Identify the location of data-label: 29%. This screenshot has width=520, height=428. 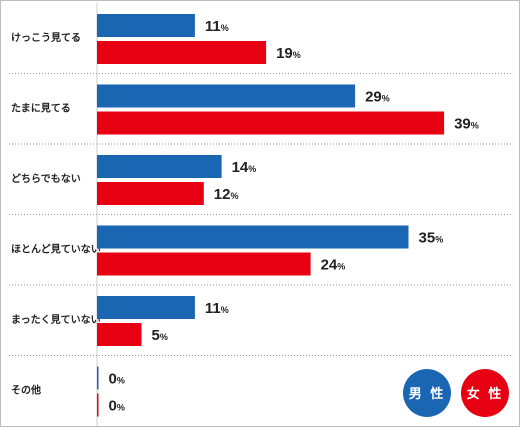
(377, 97).